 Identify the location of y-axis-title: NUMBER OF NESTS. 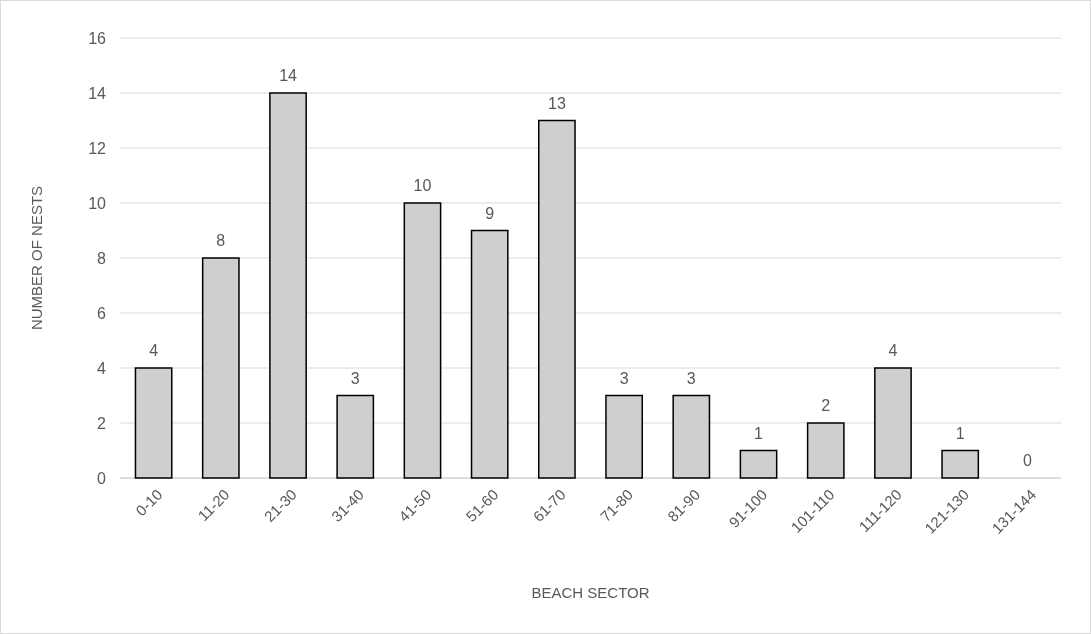
(36, 258).